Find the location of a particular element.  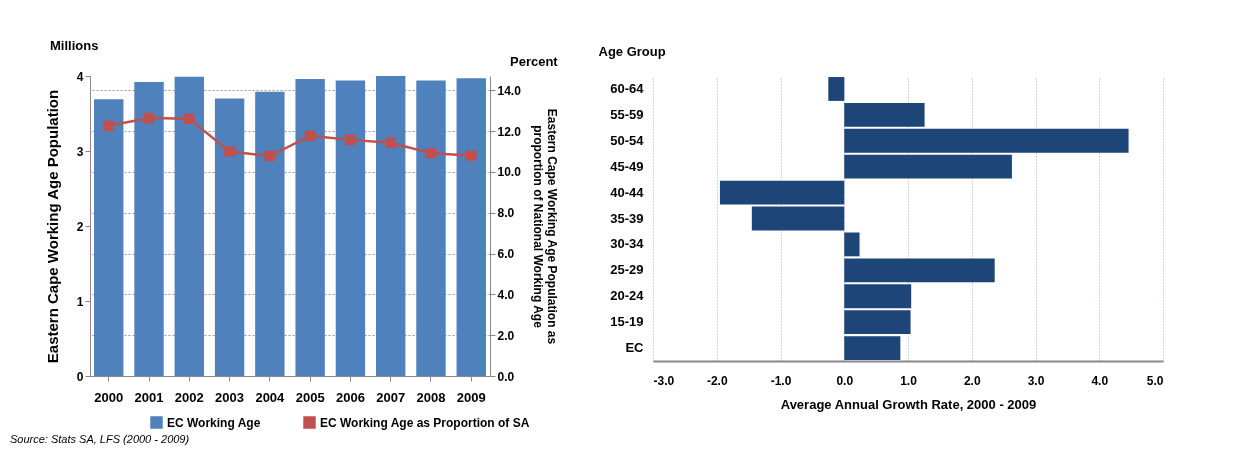

x-tick-label: 1.0 is located at coordinates (909, 380).